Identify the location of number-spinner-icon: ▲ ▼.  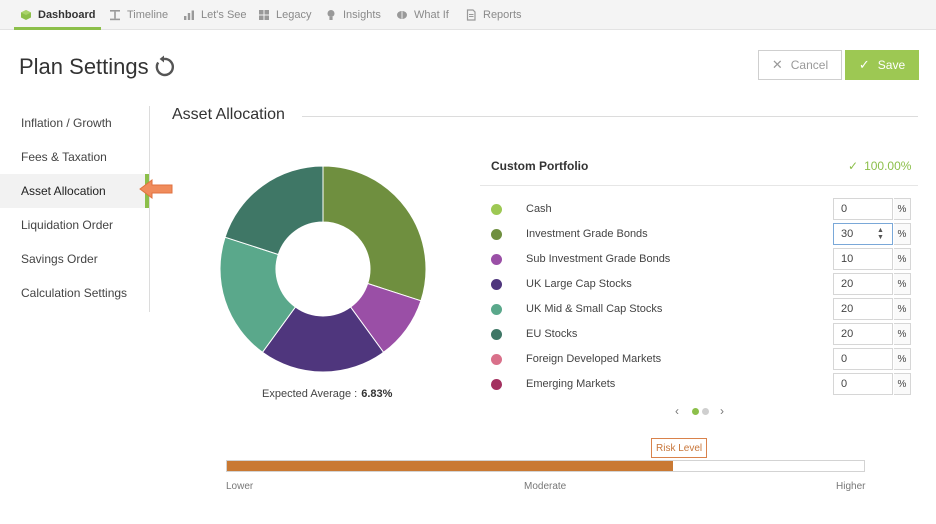
(880, 234).